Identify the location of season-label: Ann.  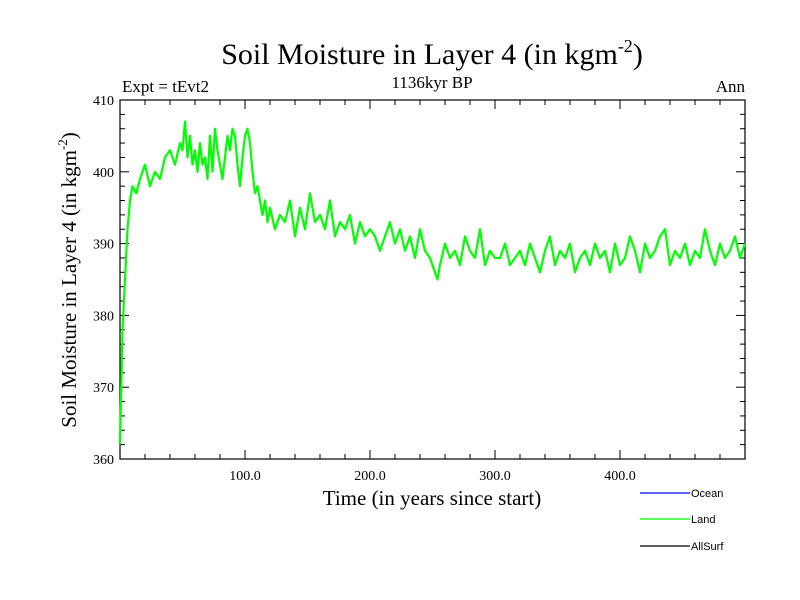
(731, 86).